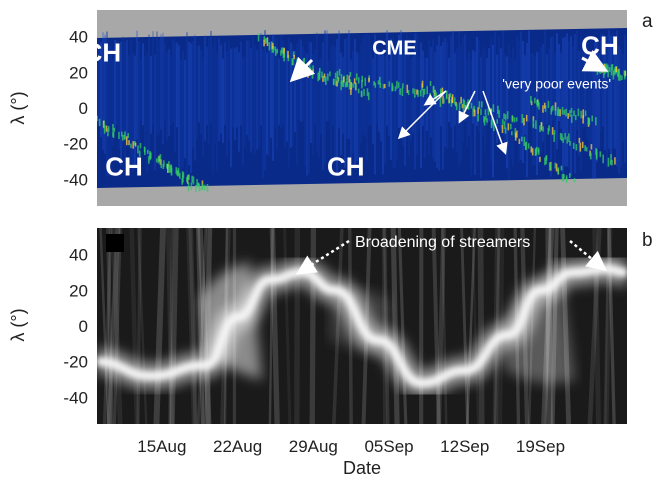 This screenshot has width=663, height=485. Describe the element at coordinates (556, 83) in the screenshot. I see `vpe-annotation: 'very poor events'` at that location.